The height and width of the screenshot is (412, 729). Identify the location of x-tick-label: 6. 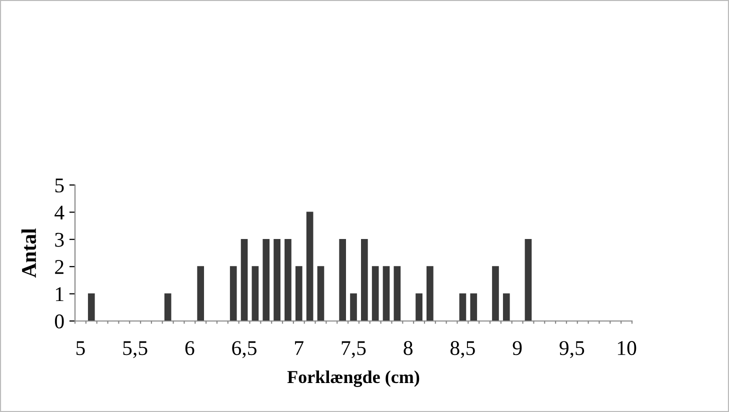
(189, 348).